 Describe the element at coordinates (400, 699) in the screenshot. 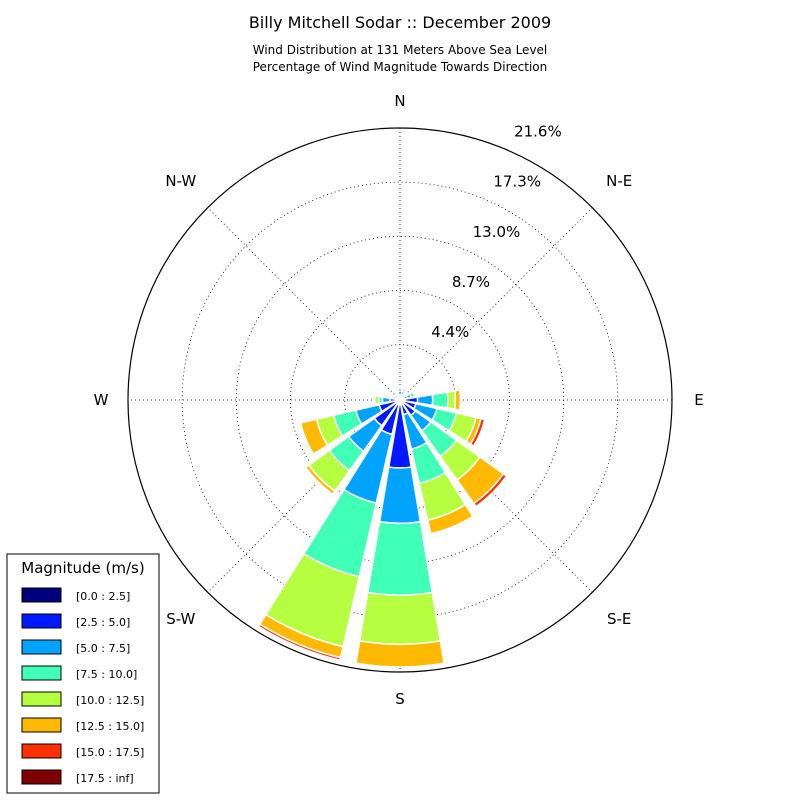

I see `direction-label: S` at that location.